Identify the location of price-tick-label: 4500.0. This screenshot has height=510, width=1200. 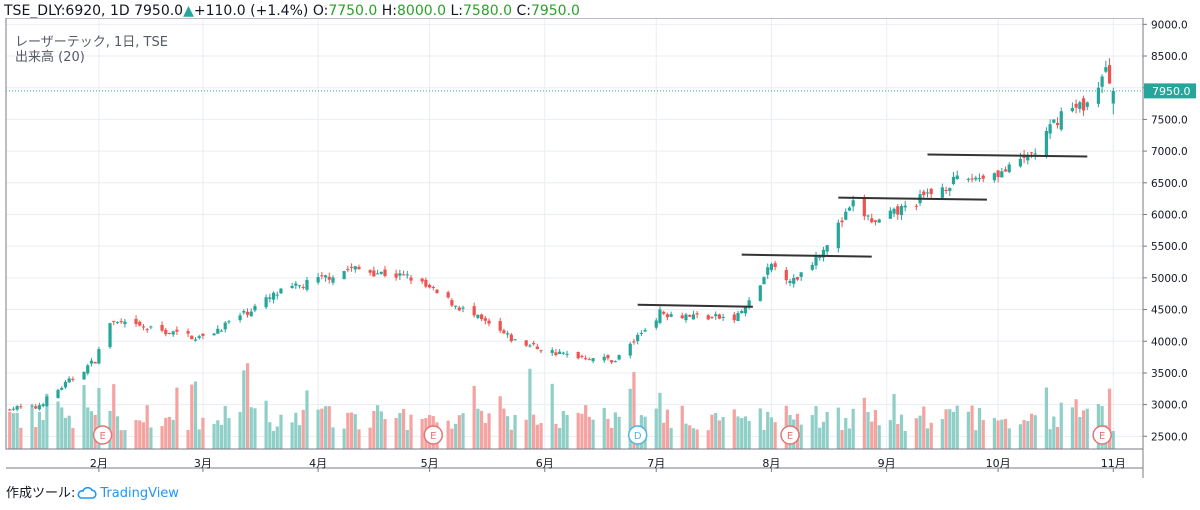
(1169, 311).